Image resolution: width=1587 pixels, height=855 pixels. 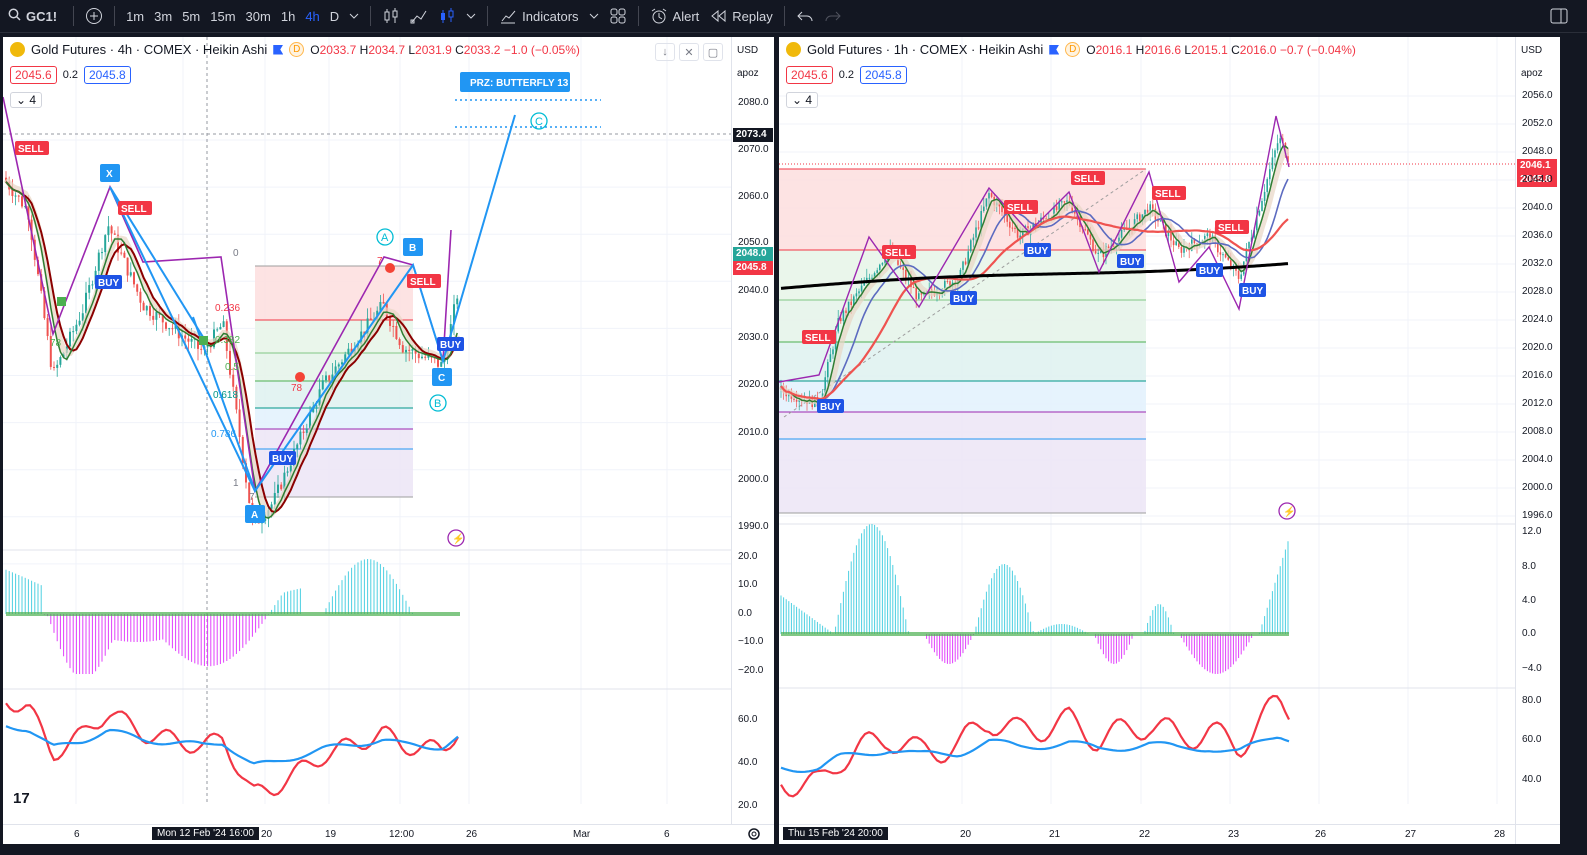 What do you see at coordinates (61, 301) in the screenshot?
I see `check-marker` at bounding box center [61, 301].